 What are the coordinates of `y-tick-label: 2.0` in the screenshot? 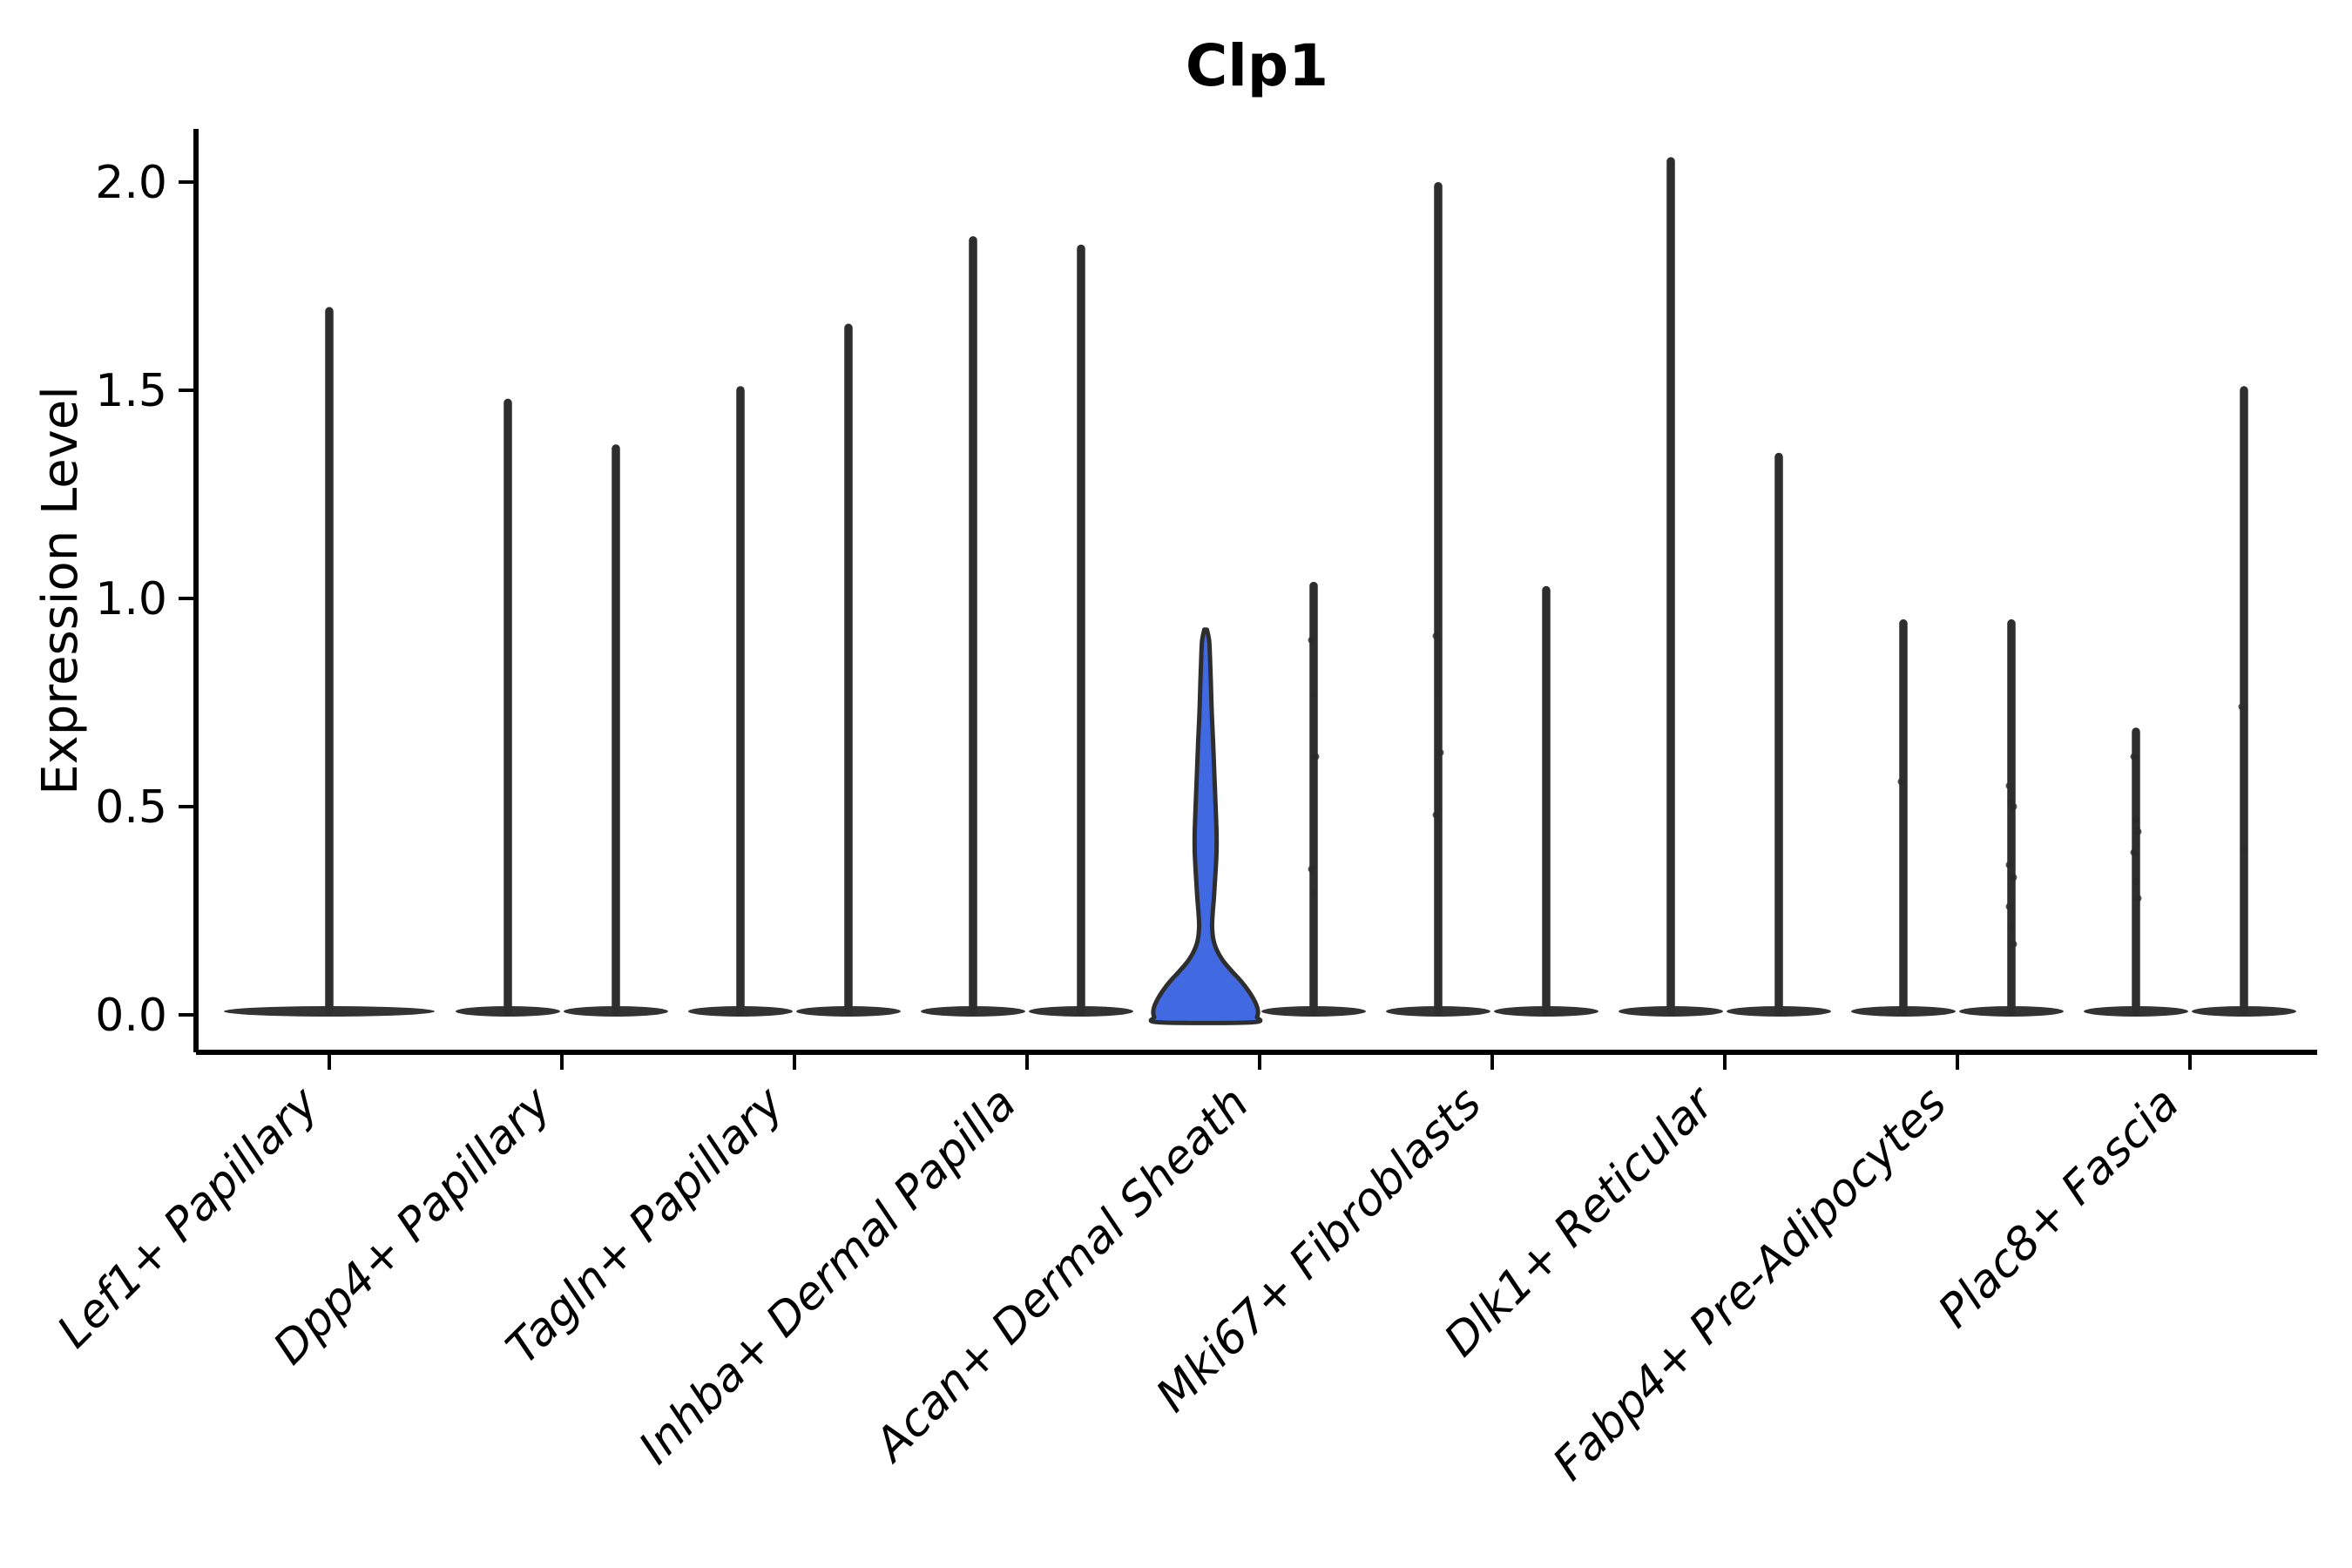 It's located at (131, 183).